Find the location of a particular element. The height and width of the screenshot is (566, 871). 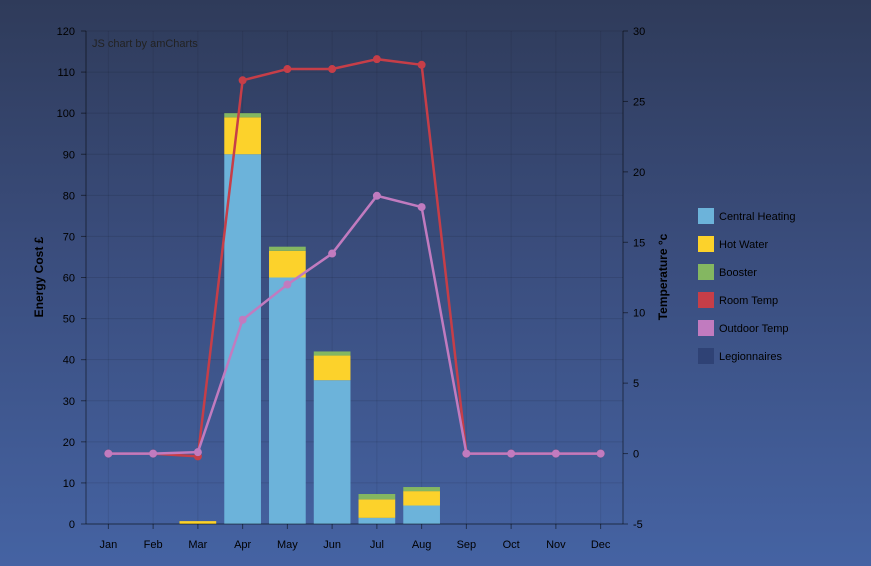

x-axis-tick-label: Jul is located at coordinates (377, 545).